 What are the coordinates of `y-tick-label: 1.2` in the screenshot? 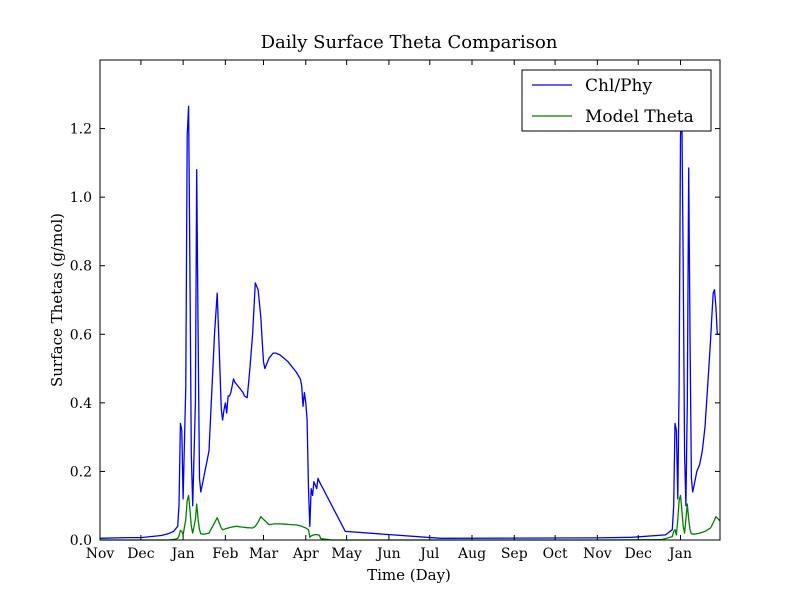 It's located at (81, 130).